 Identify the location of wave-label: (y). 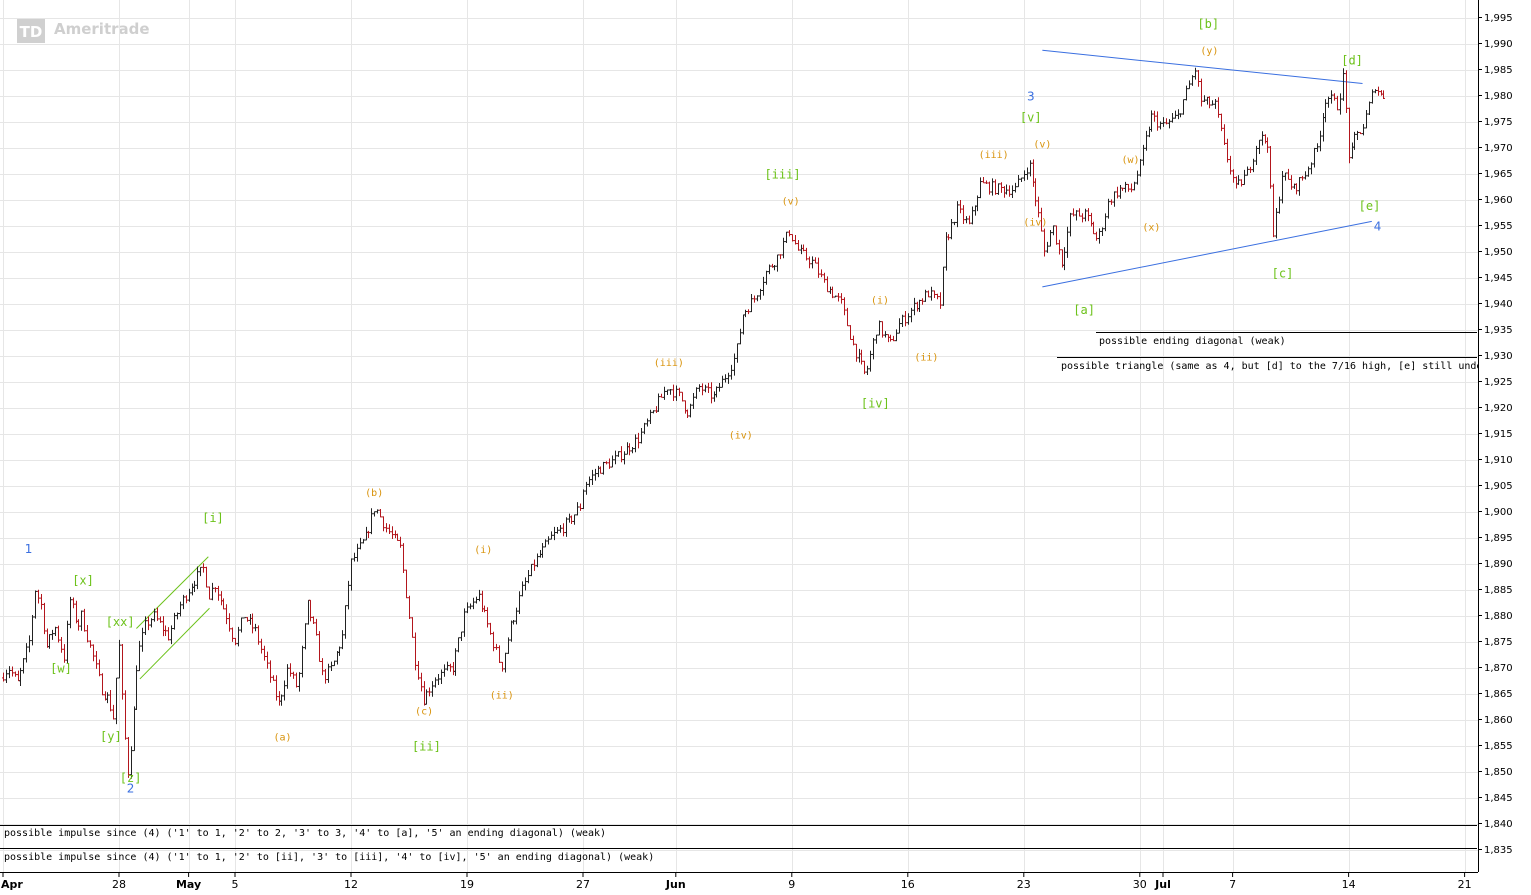
(1209, 51).